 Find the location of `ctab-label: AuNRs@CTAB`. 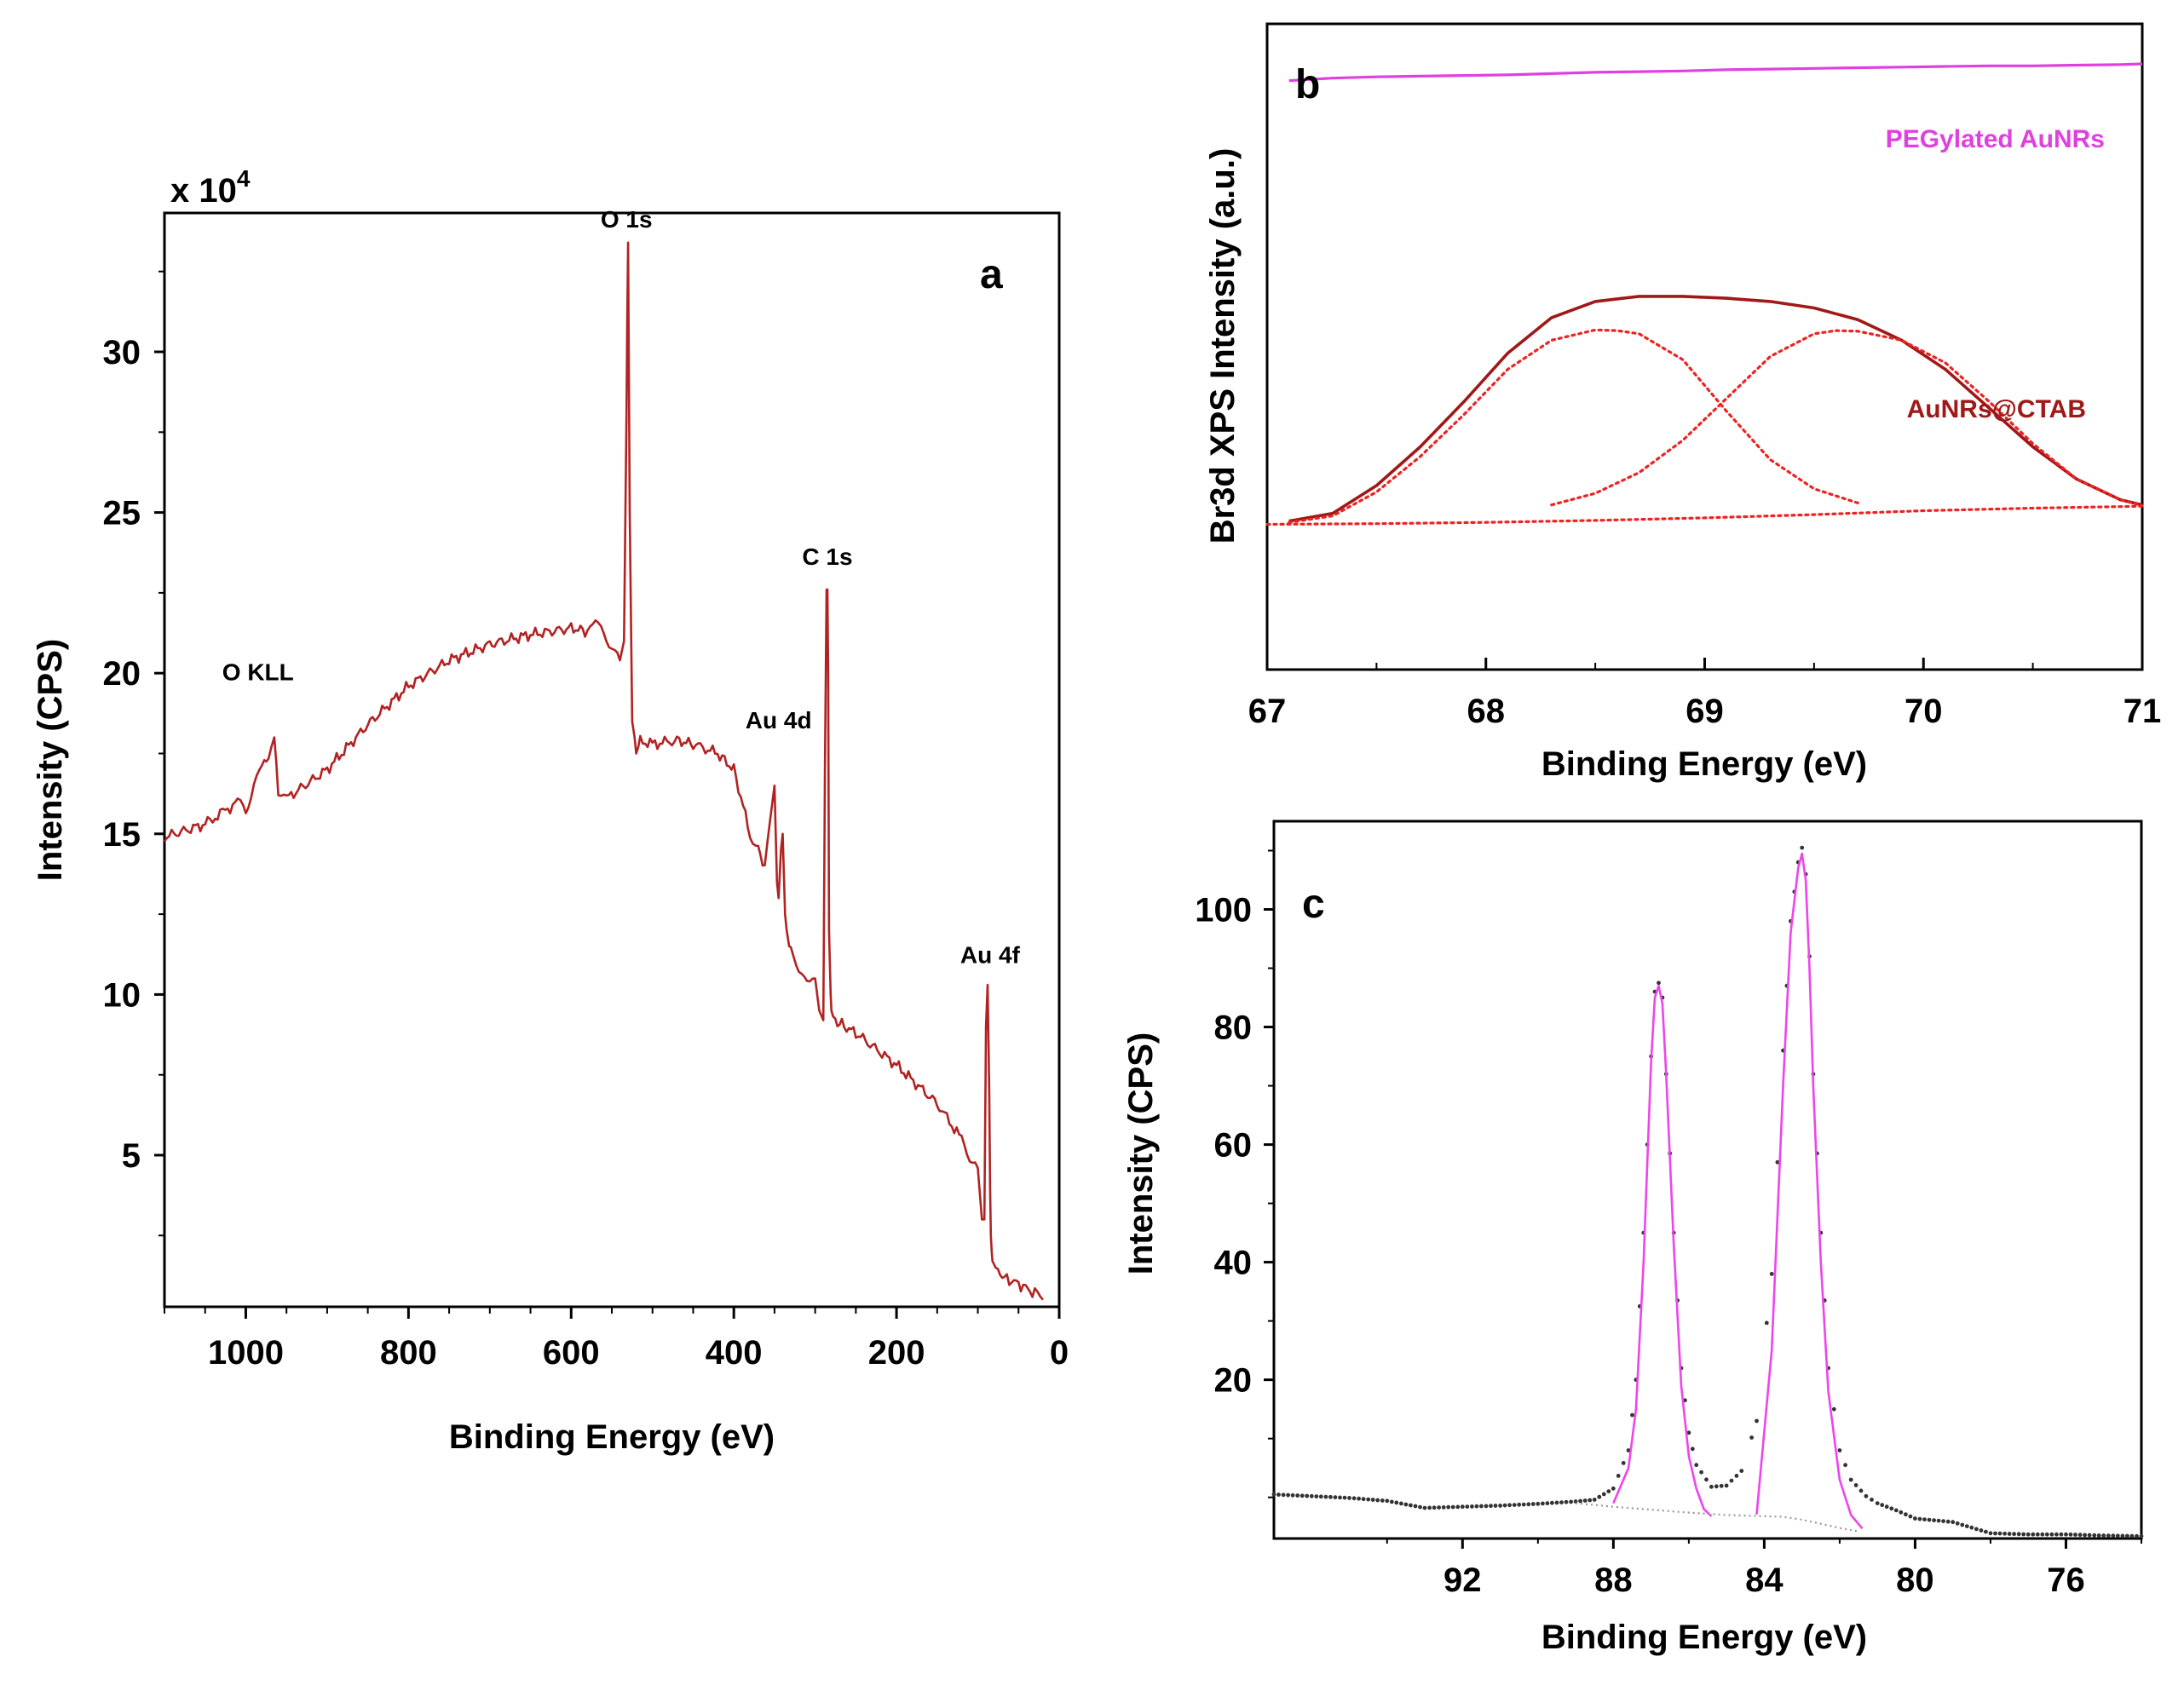

ctab-label: AuNRs@CTAB is located at coordinates (1997, 409).